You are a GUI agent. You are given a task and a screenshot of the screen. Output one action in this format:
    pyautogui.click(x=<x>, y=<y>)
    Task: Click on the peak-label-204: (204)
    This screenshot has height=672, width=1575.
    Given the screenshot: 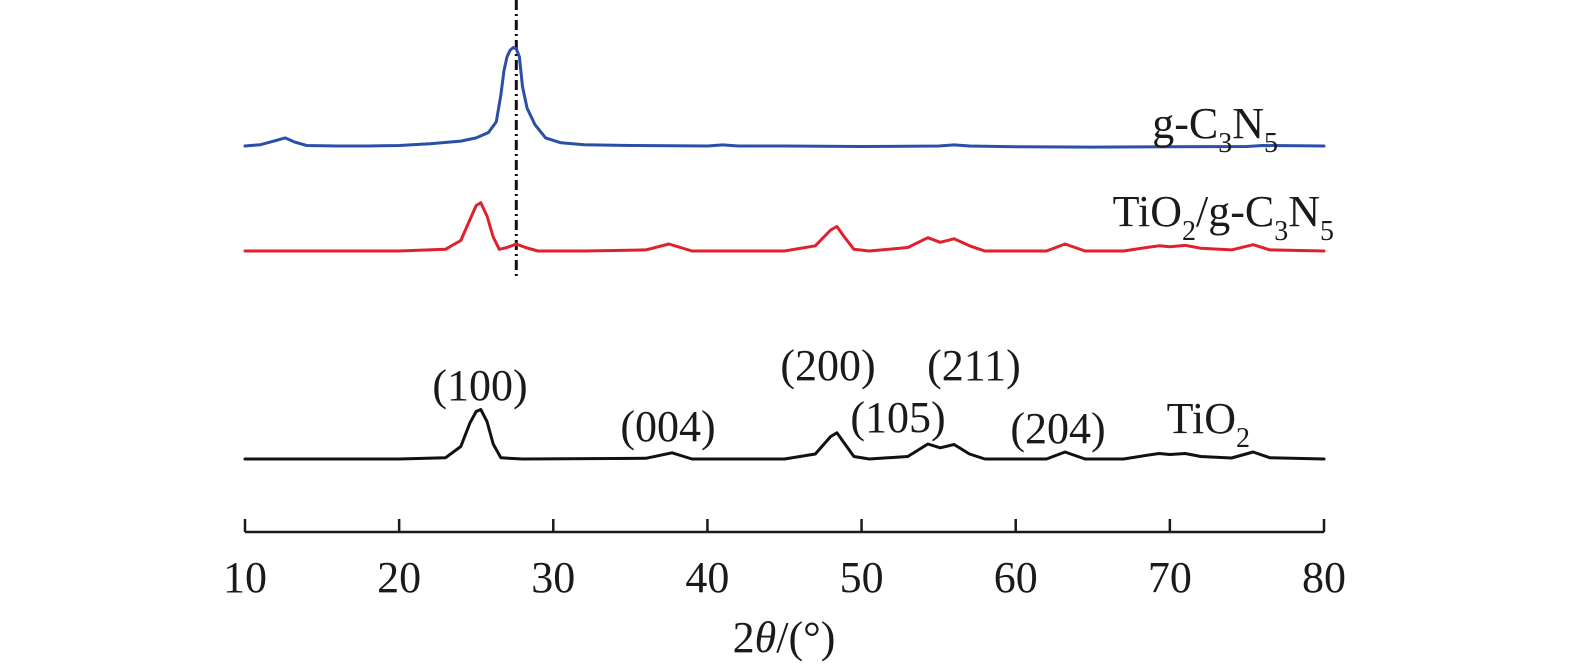 What is the action you would take?
    pyautogui.click(x=1057, y=428)
    